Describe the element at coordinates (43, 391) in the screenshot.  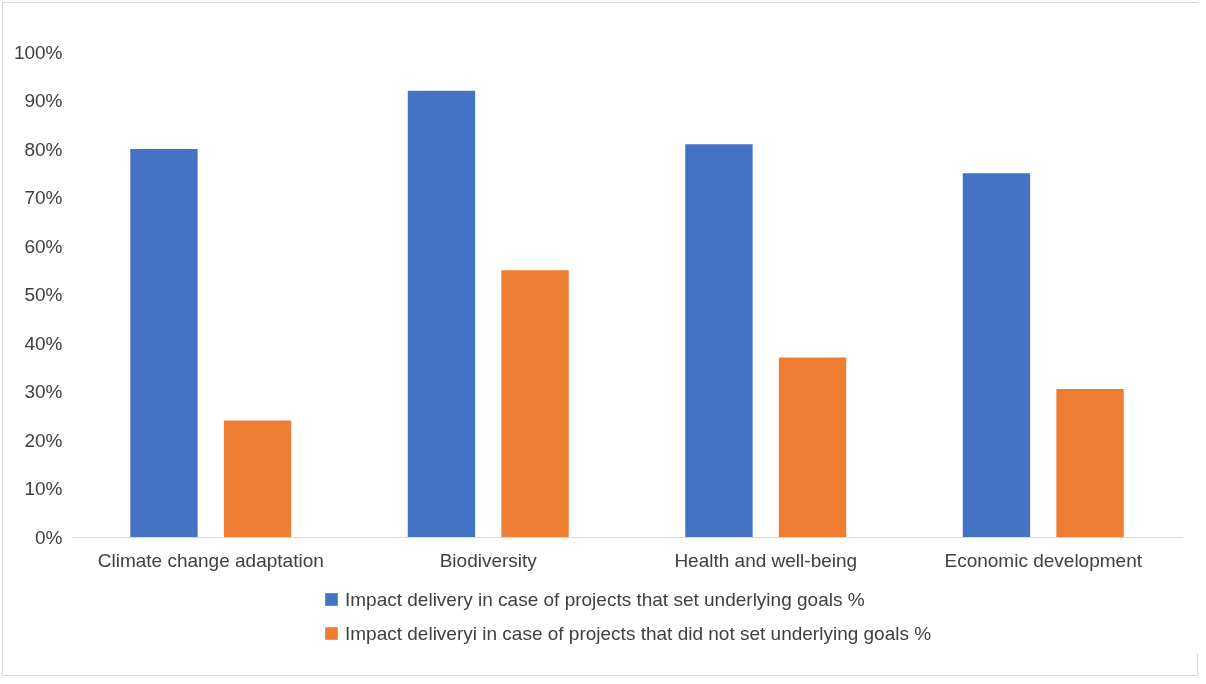
I see `y-tick-label: 30%` at that location.